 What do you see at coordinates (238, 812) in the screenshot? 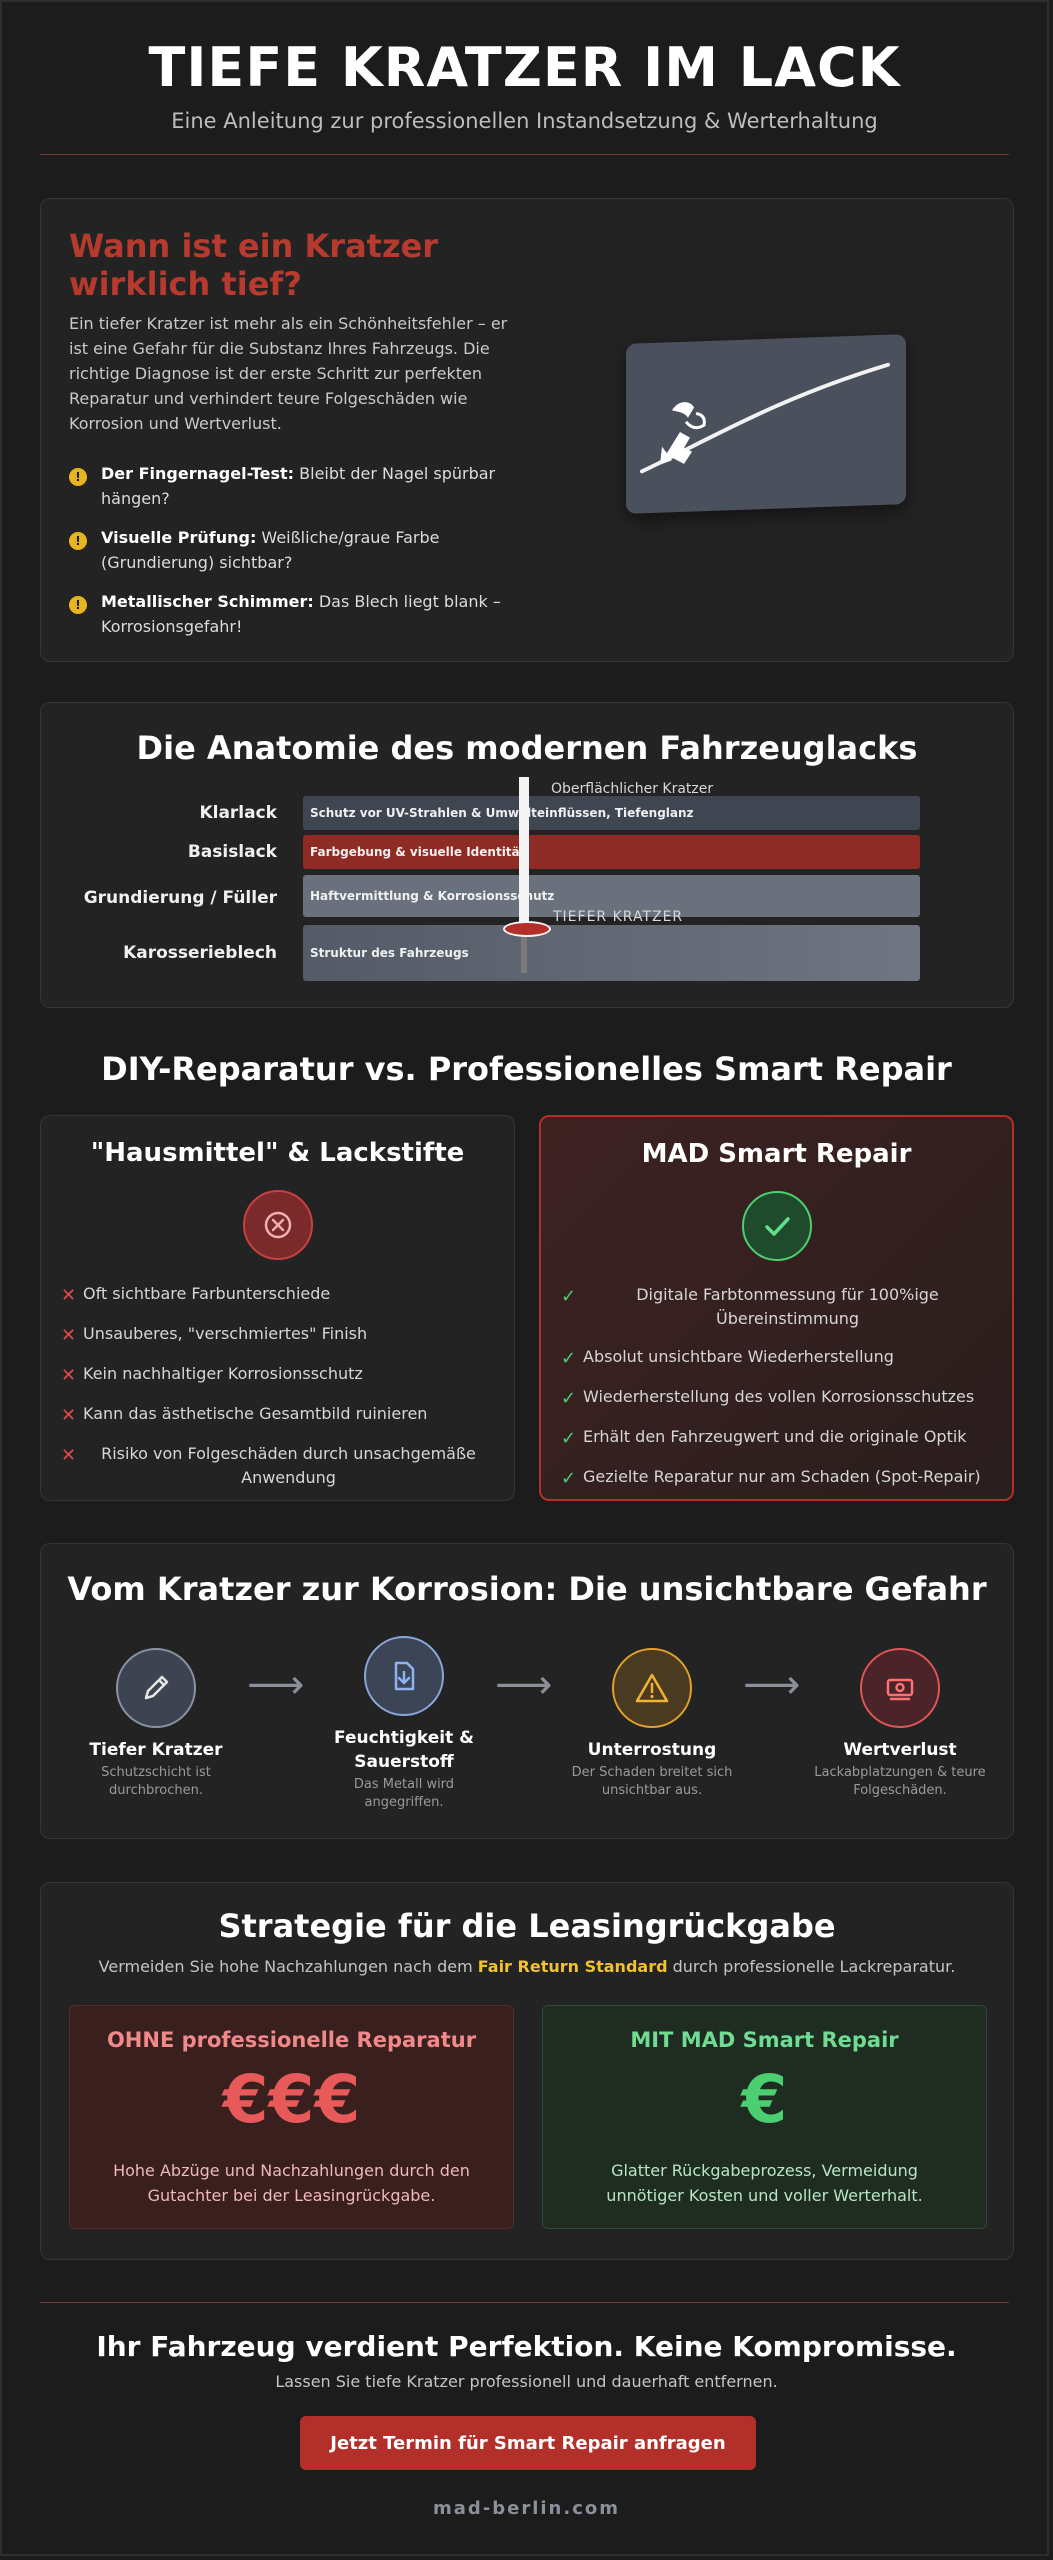
I see `layer-name: Klarlack` at bounding box center [238, 812].